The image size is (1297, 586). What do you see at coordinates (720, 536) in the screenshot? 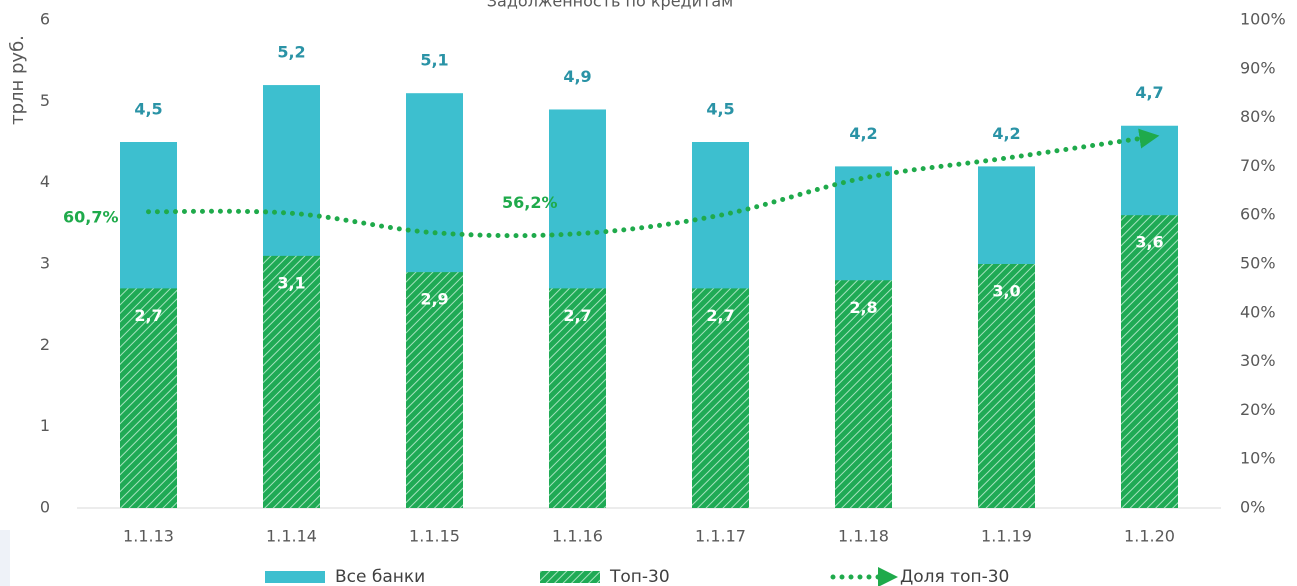
I see `x-tick-label: 1.1.17` at bounding box center [720, 536].